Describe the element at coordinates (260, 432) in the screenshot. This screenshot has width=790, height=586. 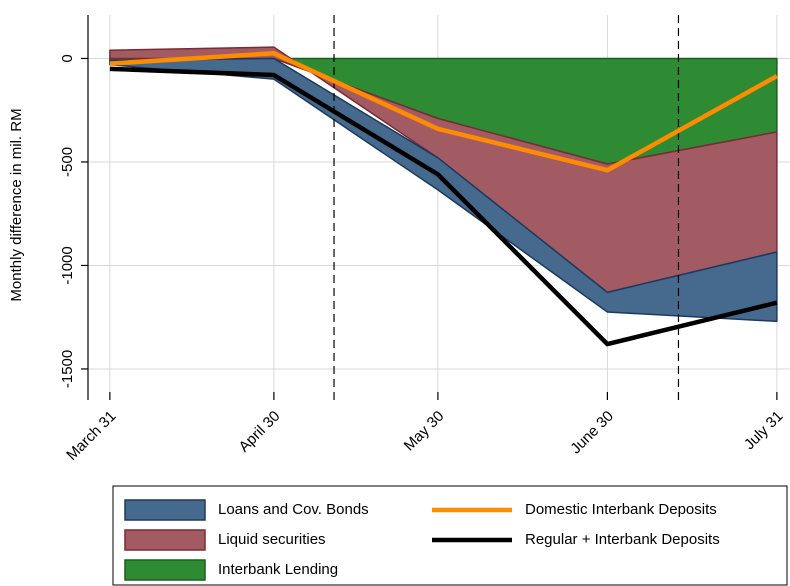
I see `x-tick-label: April 30` at that location.